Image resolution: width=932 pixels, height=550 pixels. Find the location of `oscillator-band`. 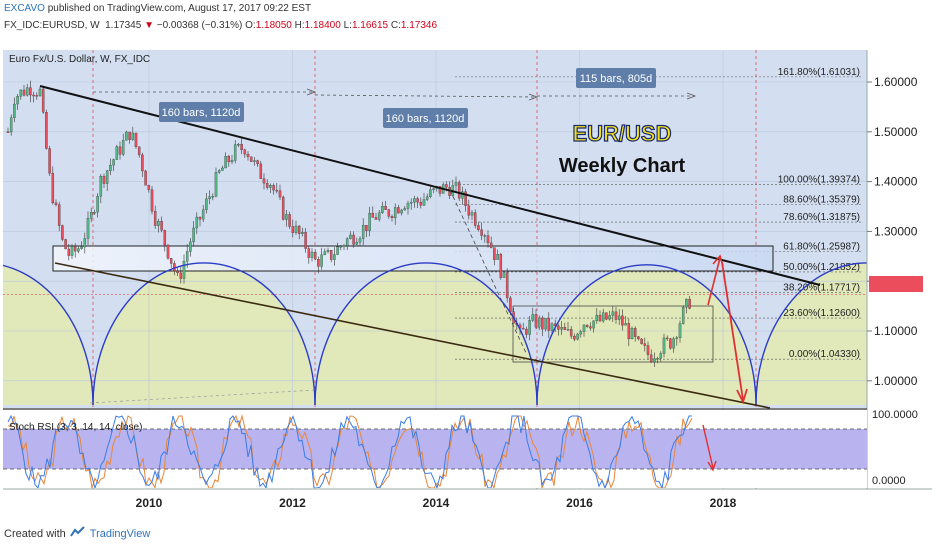

oscillator-band is located at coordinates (435, 449).